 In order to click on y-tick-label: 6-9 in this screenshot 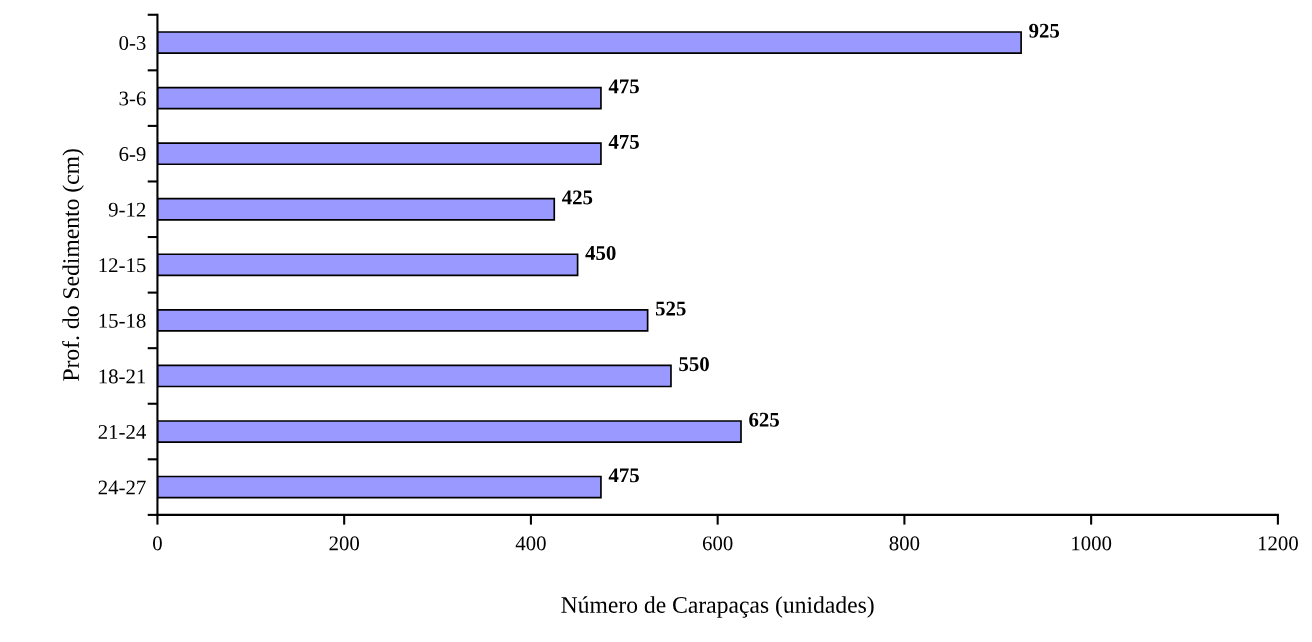, I will do `click(132, 154)`.